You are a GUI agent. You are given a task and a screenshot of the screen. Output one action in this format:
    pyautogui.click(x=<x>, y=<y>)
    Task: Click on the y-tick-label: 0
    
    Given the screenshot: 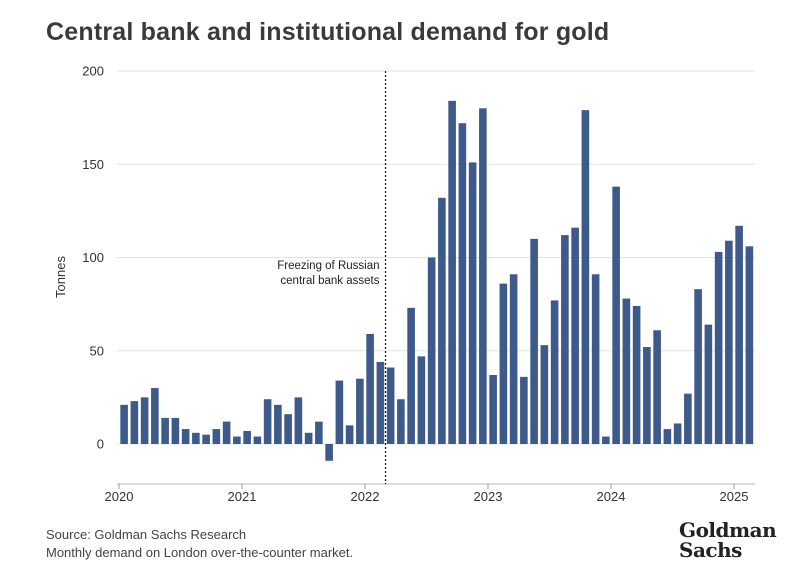 What is the action you would take?
    pyautogui.click(x=100, y=444)
    